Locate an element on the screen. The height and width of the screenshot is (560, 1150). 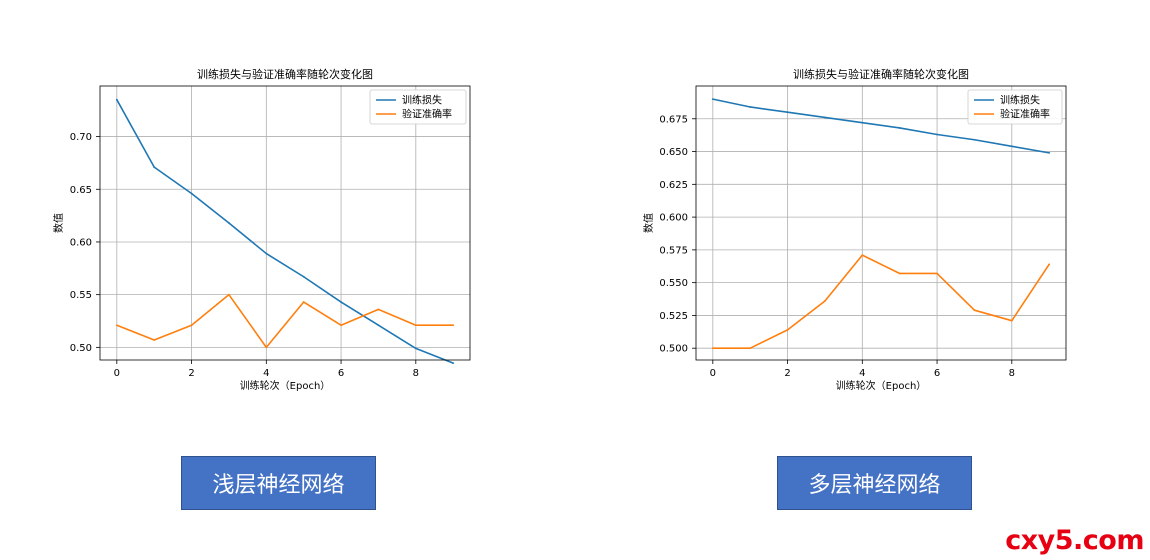
y-tick-label: 0.625 is located at coordinates (673, 185).